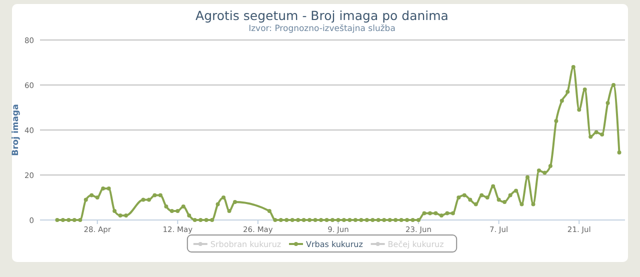 Image resolution: width=640 pixels, height=277 pixels. Describe the element at coordinates (334, 244) in the screenshot. I see `legend-label: Vrbas kukuruz` at that location.